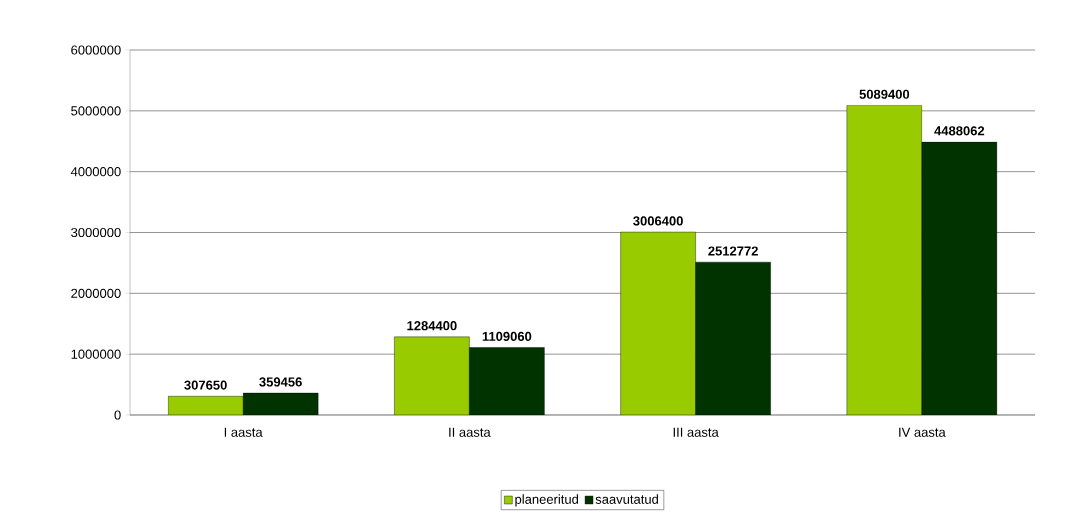  I want to click on y-tick-label: 6000000, so click(96, 50).